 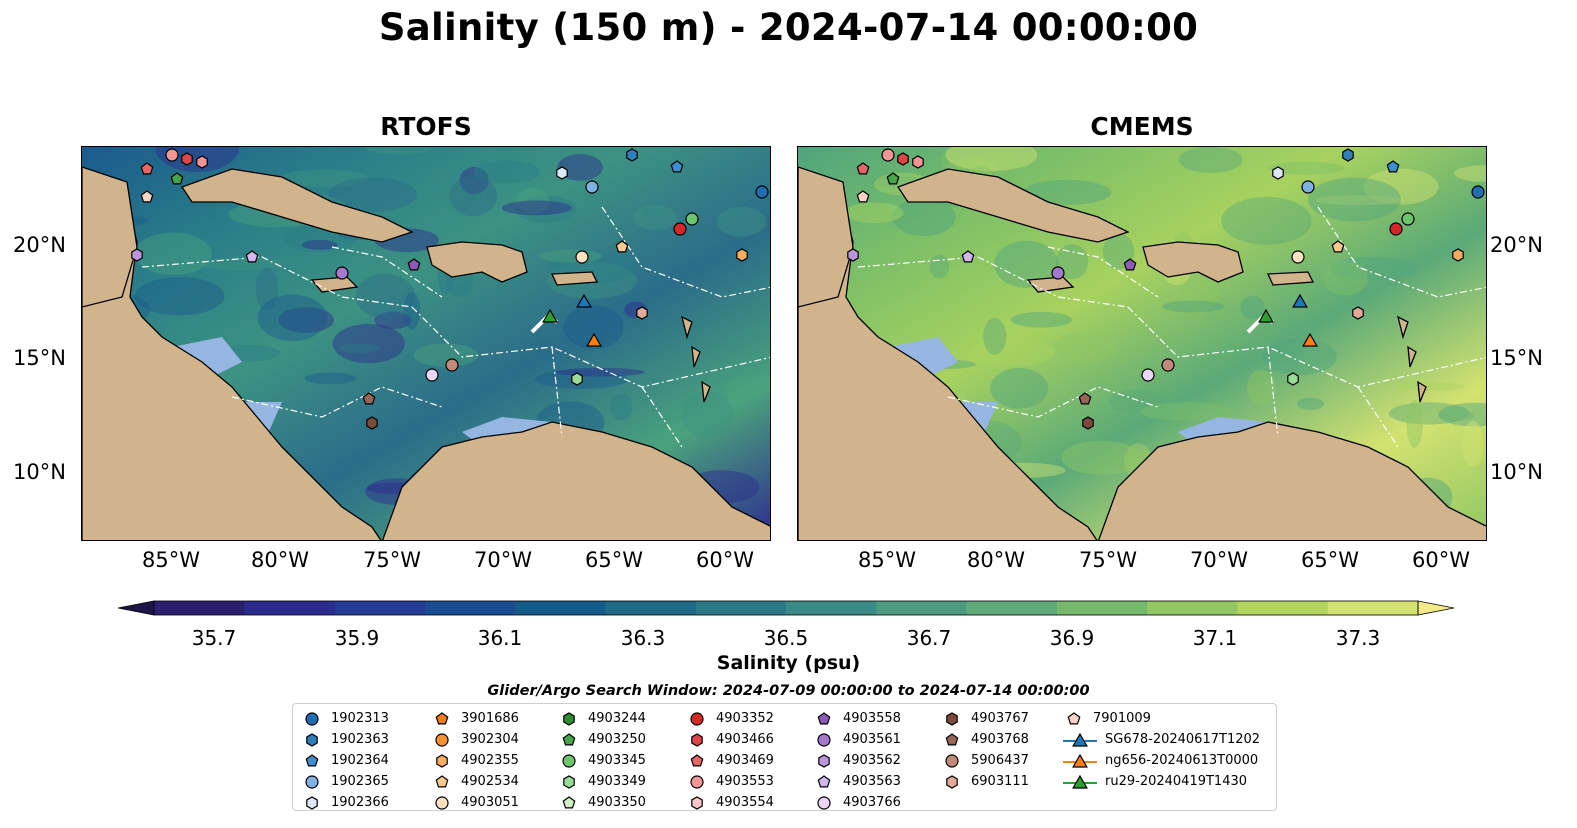 I want to click on x-tick-label: 70°W, so click(x=1219, y=560).